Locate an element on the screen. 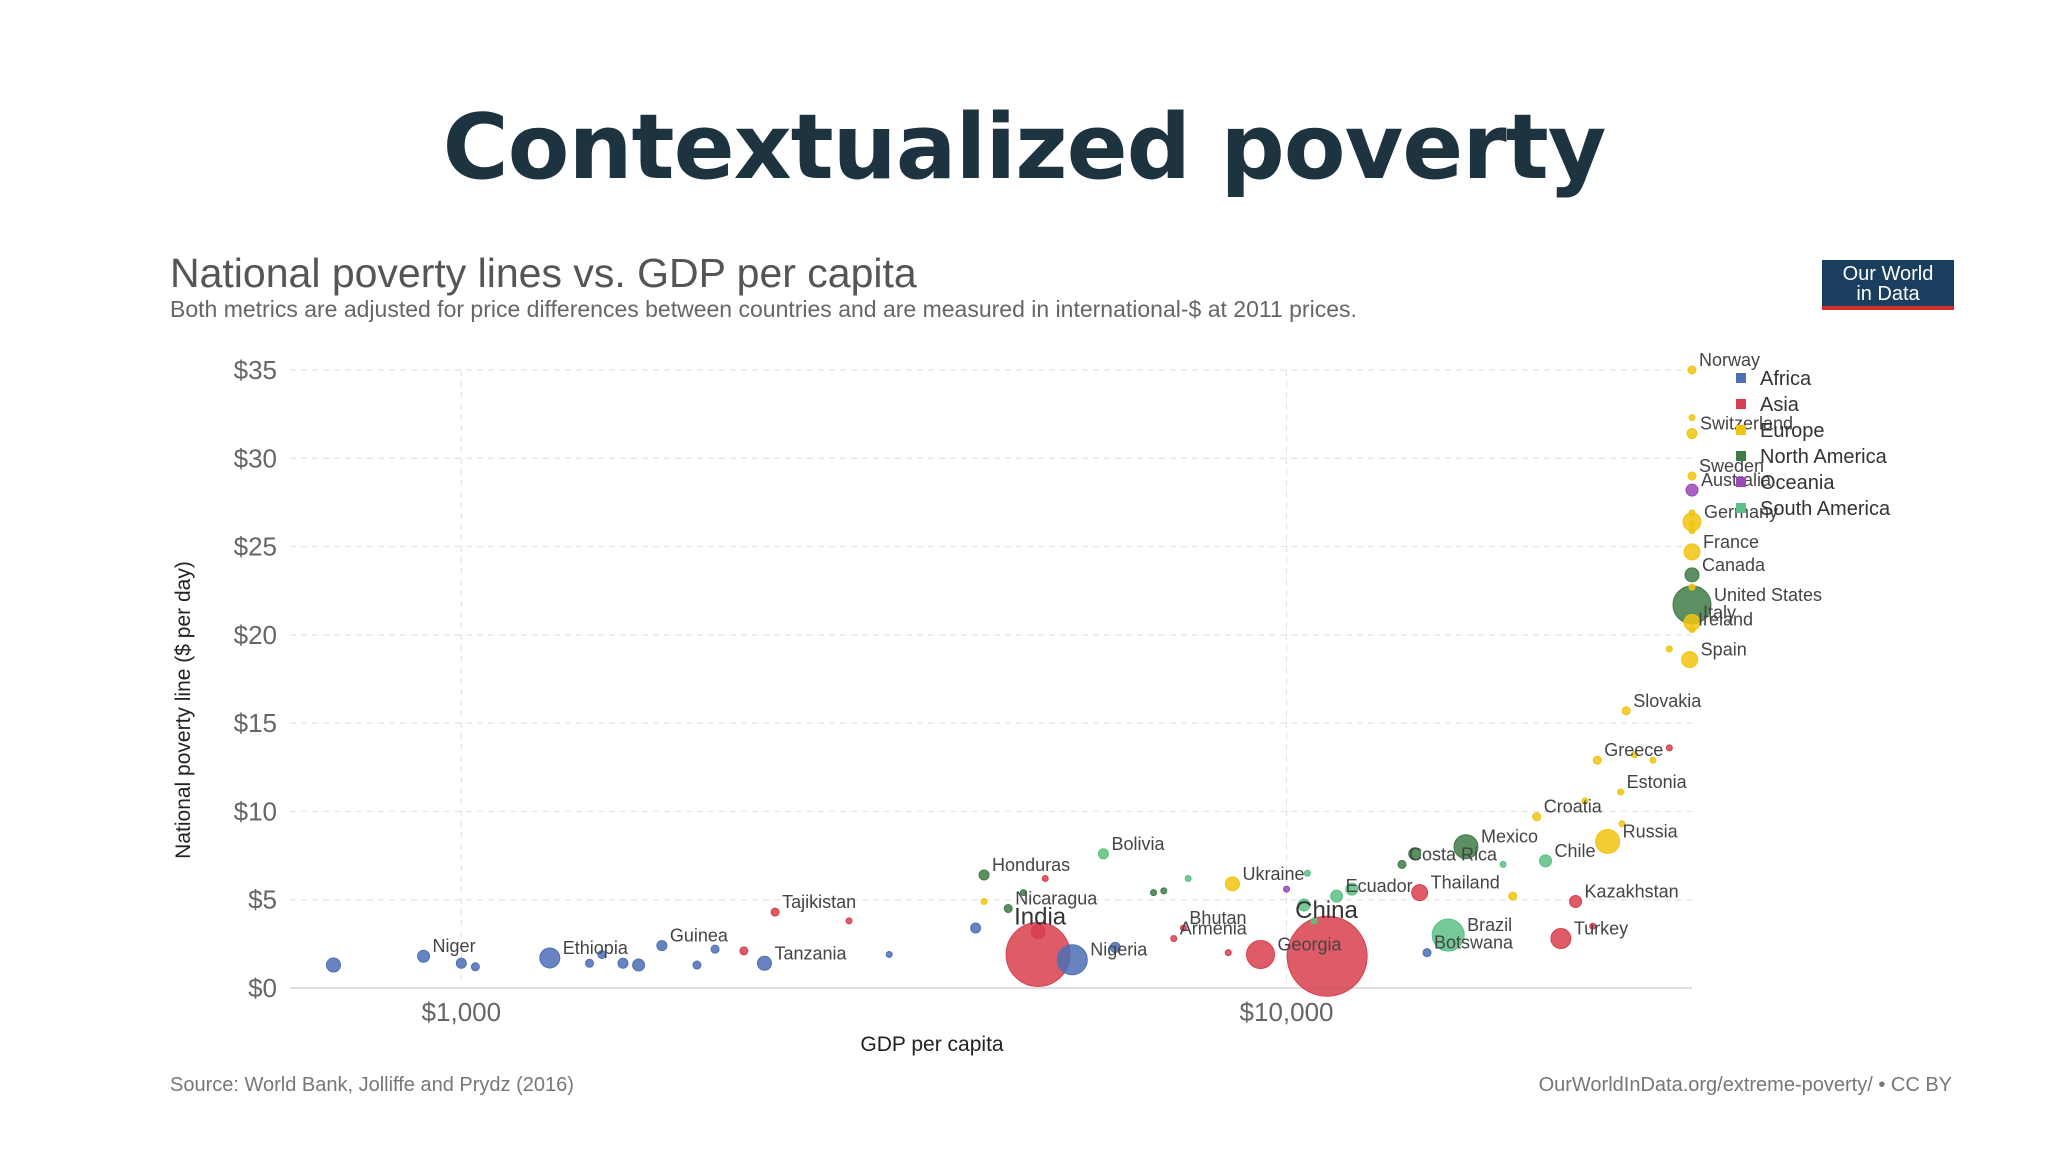 This screenshot has width=2048, height=1152. y-tick-label: $35 is located at coordinates (255, 370).